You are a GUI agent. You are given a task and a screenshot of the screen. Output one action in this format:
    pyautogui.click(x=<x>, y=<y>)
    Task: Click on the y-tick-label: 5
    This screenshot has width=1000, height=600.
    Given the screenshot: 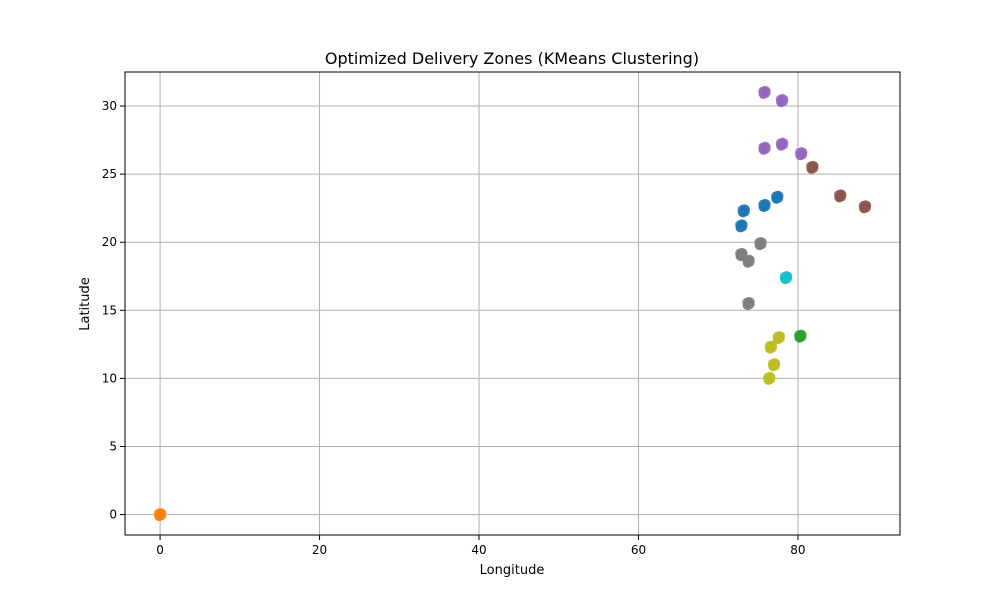 What is the action you would take?
    pyautogui.click(x=113, y=446)
    